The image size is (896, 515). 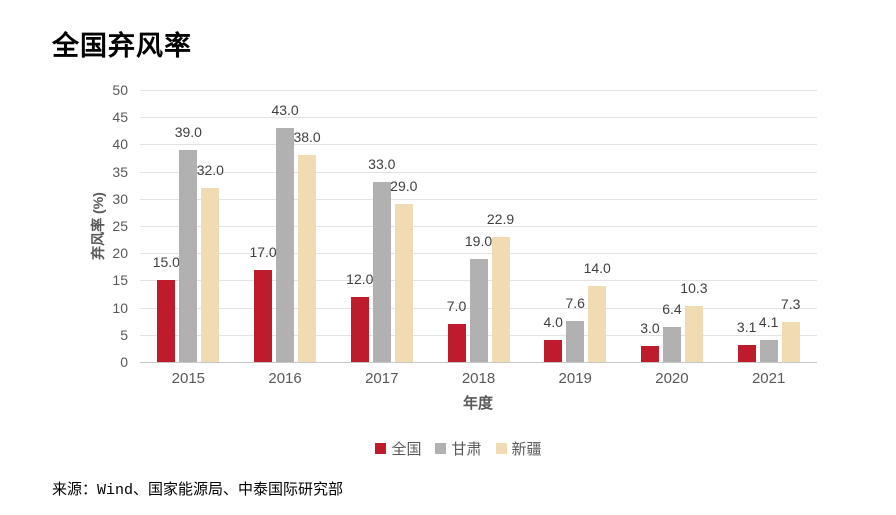 What do you see at coordinates (382, 378) in the screenshot?
I see `x-tick-label: 2017` at bounding box center [382, 378].